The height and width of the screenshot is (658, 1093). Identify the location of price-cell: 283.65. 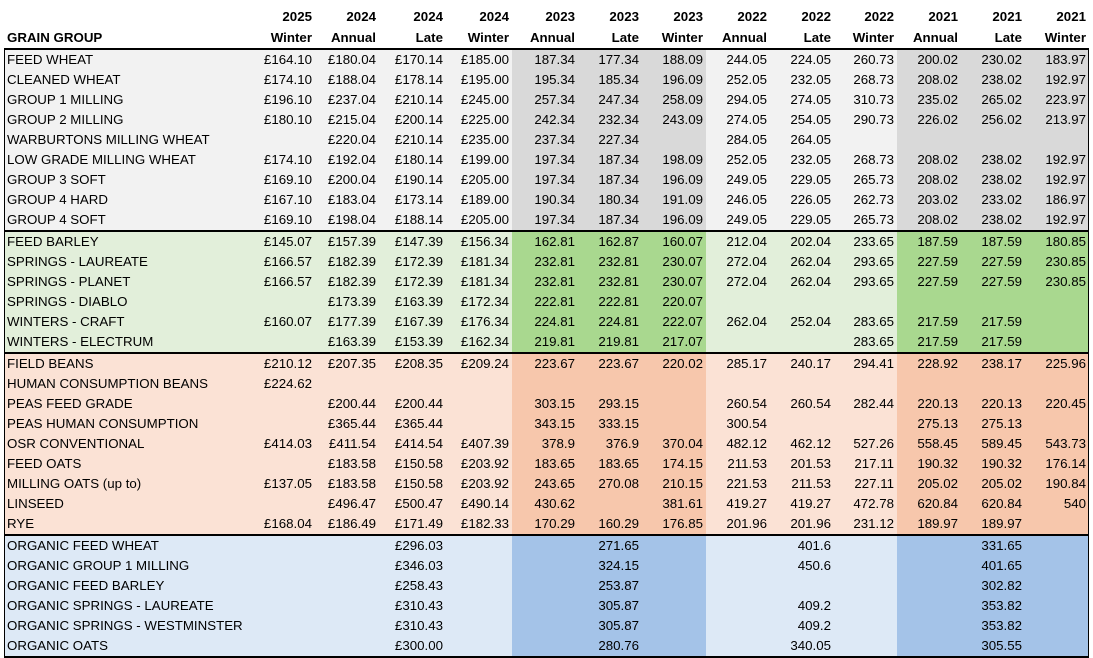
(865, 322).